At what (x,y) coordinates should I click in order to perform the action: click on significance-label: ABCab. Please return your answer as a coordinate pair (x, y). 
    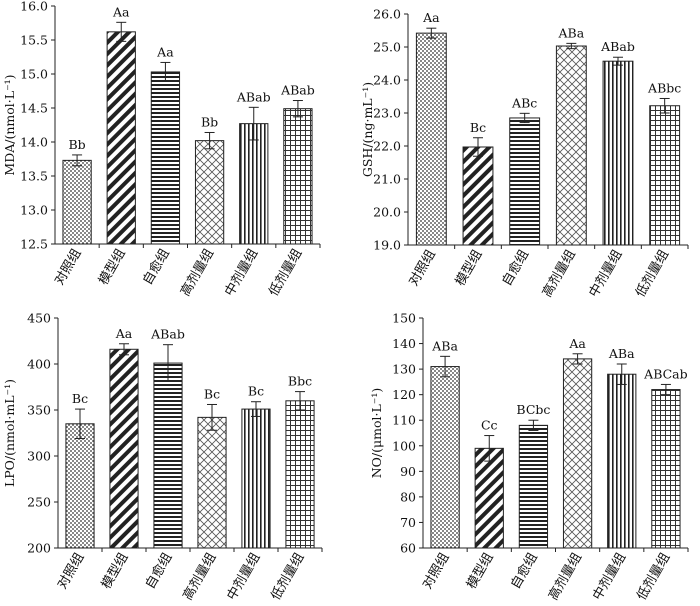
    Looking at the image, I should click on (665, 373).